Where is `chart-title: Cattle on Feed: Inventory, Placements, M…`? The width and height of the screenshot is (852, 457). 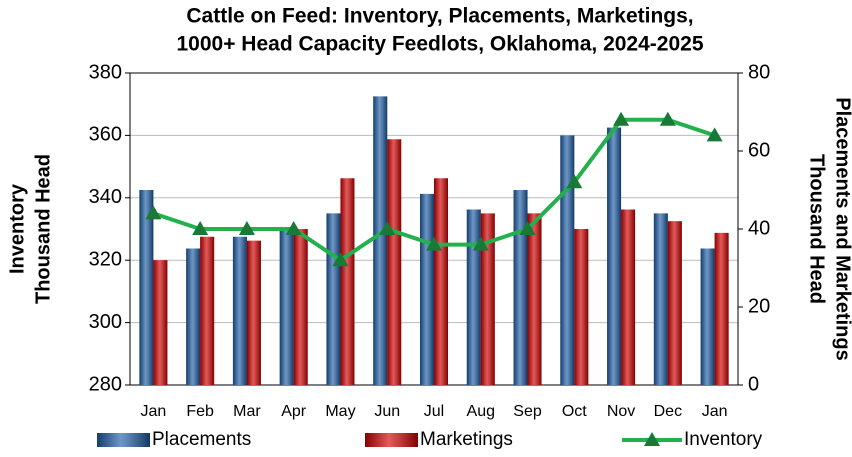 chart-title: Cattle on Feed: Inventory, Placements, M… is located at coordinates (439, 16).